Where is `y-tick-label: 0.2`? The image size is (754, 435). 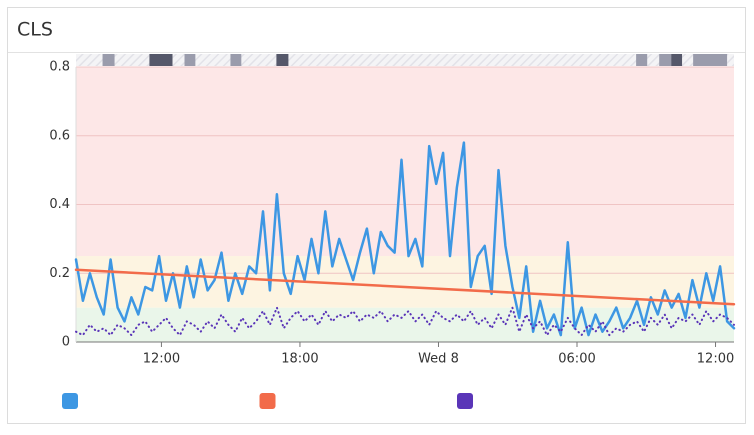
y-tick-label: 0.2 is located at coordinates (59, 273).